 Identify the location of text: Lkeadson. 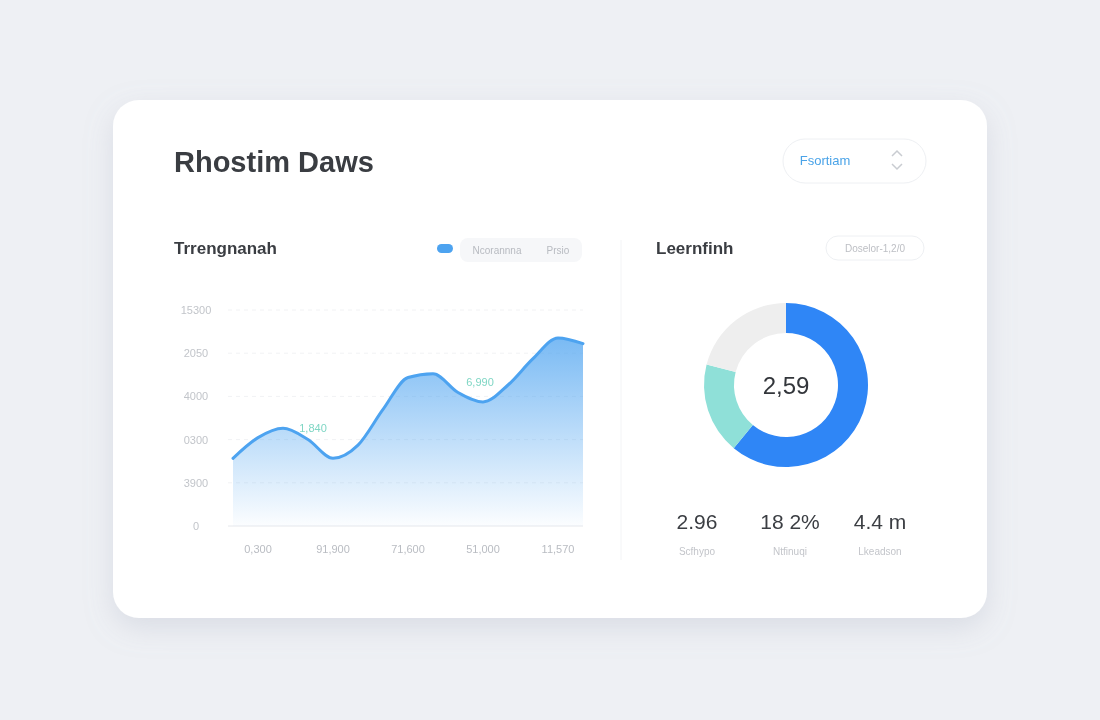
(880, 551).